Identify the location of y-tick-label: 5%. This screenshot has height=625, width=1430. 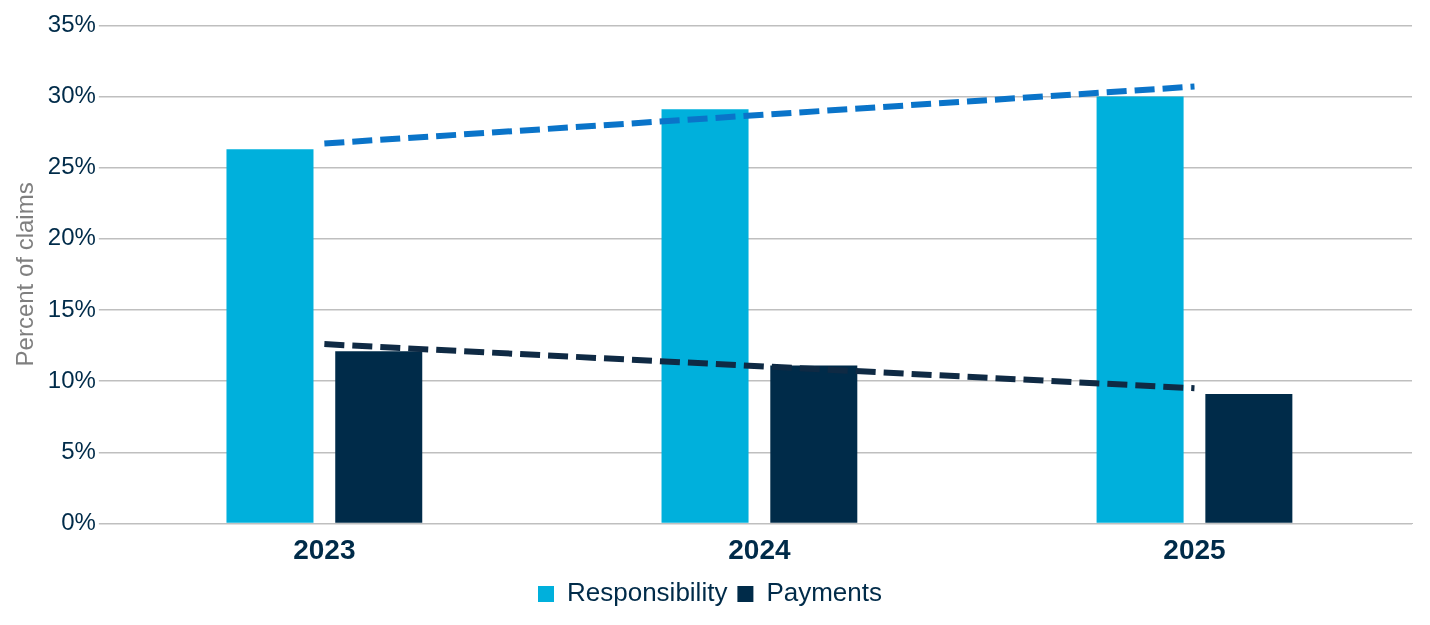
(78, 450).